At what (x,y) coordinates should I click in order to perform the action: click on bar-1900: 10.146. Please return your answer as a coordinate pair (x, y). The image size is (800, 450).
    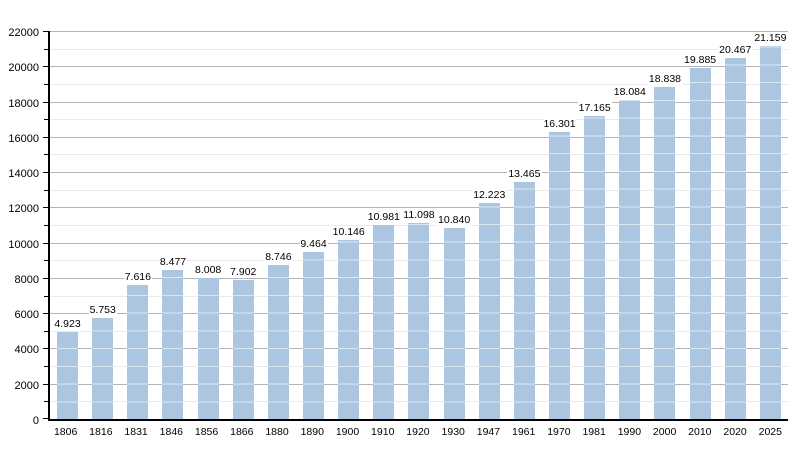
    Looking at the image, I should click on (348, 322).